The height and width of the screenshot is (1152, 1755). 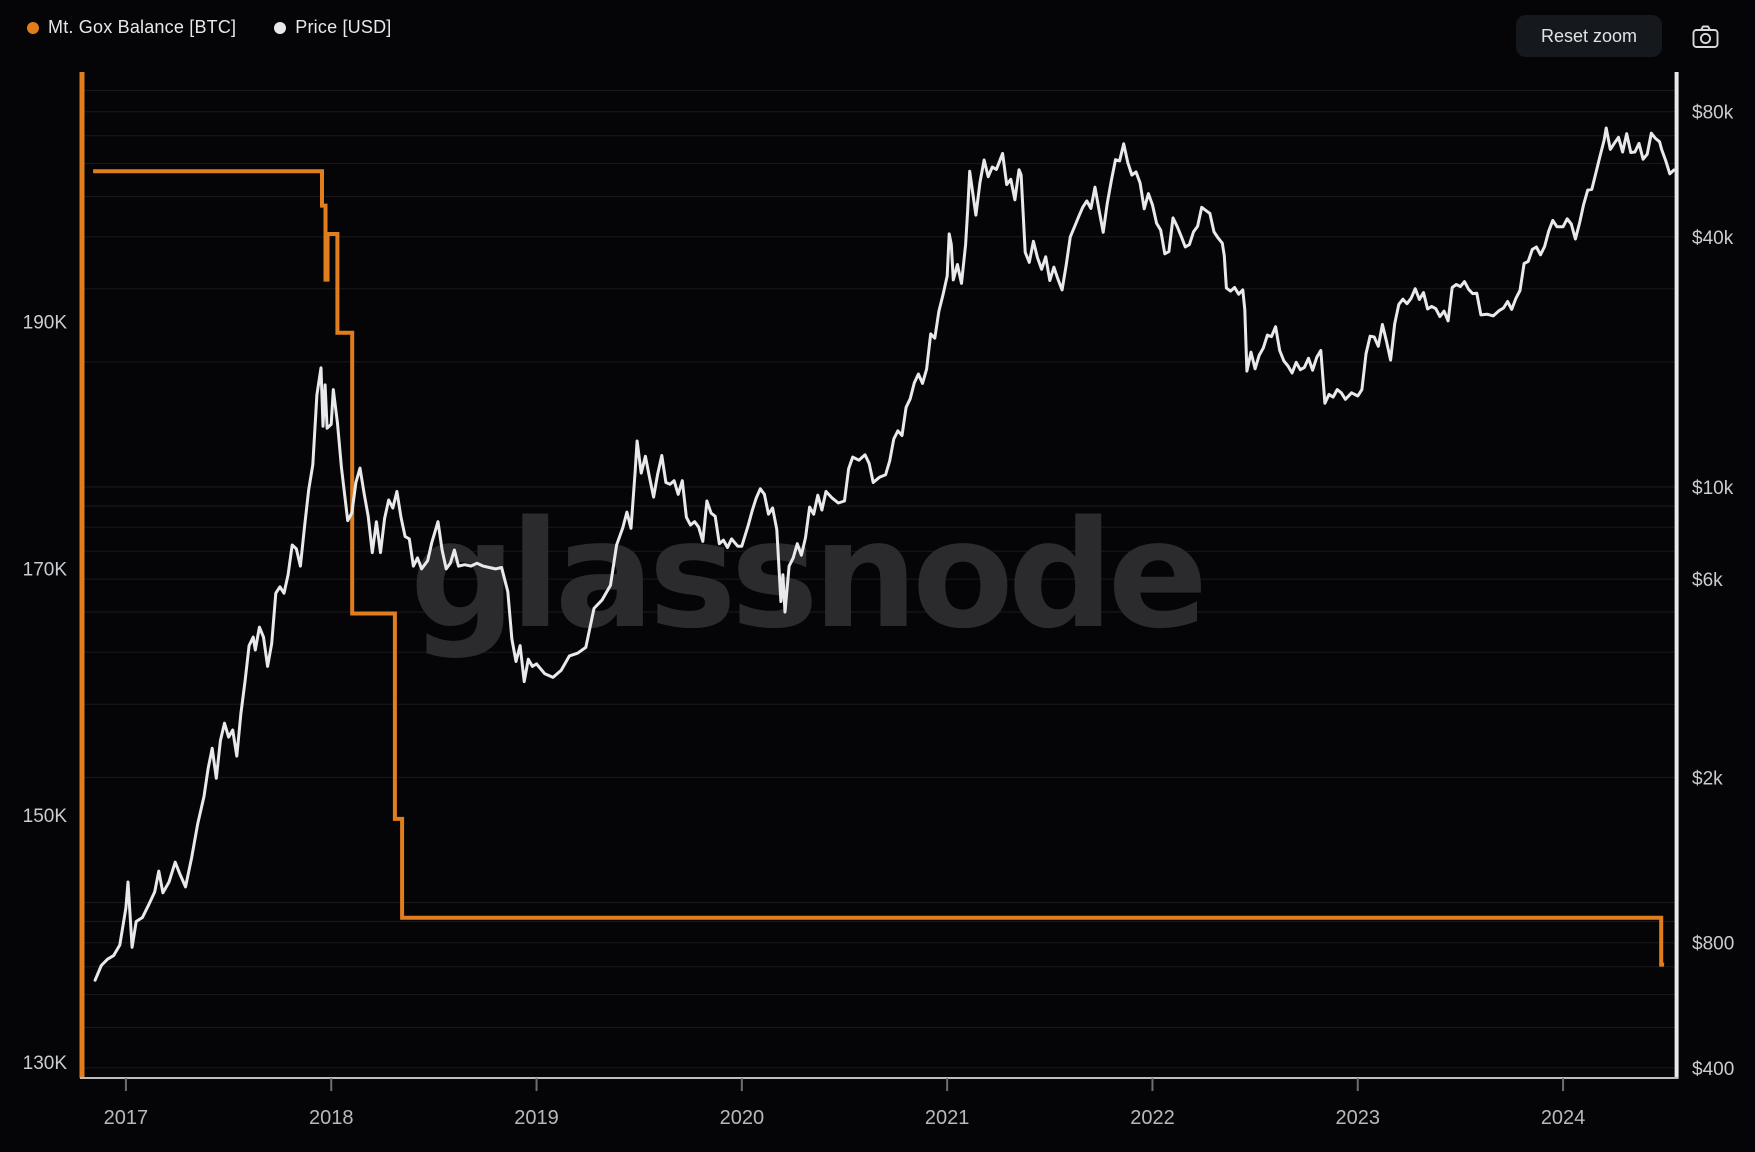 What do you see at coordinates (1589, 36) in the screenshot?
I see `reset-zoom-button: Reset zoom` at bounding box center [1589, 36].